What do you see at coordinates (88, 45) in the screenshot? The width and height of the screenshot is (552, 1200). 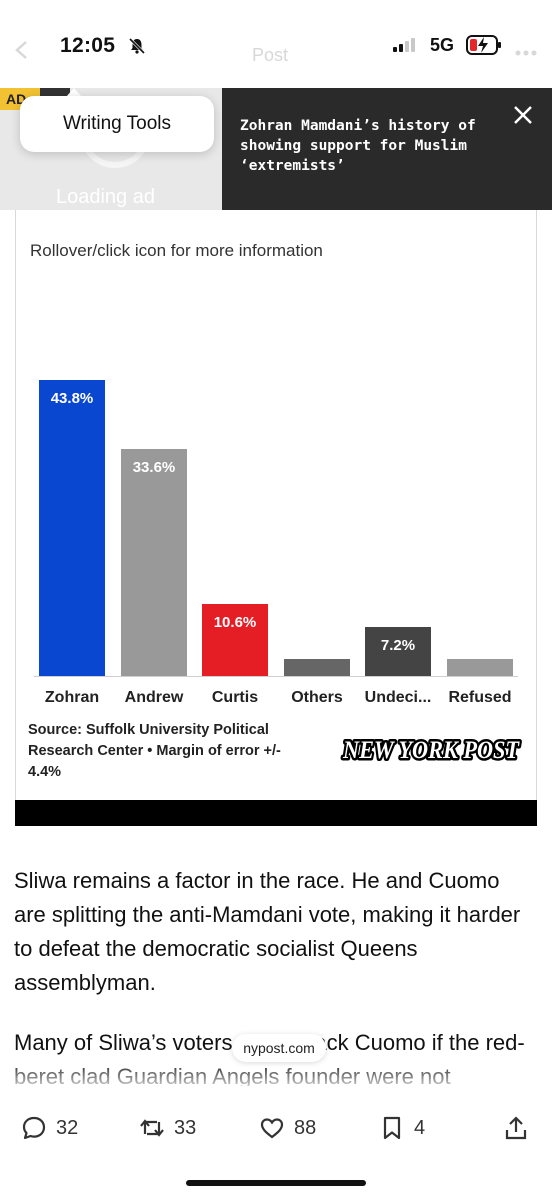 I see `status-time: 12:05` at bounding box center [88, 45].